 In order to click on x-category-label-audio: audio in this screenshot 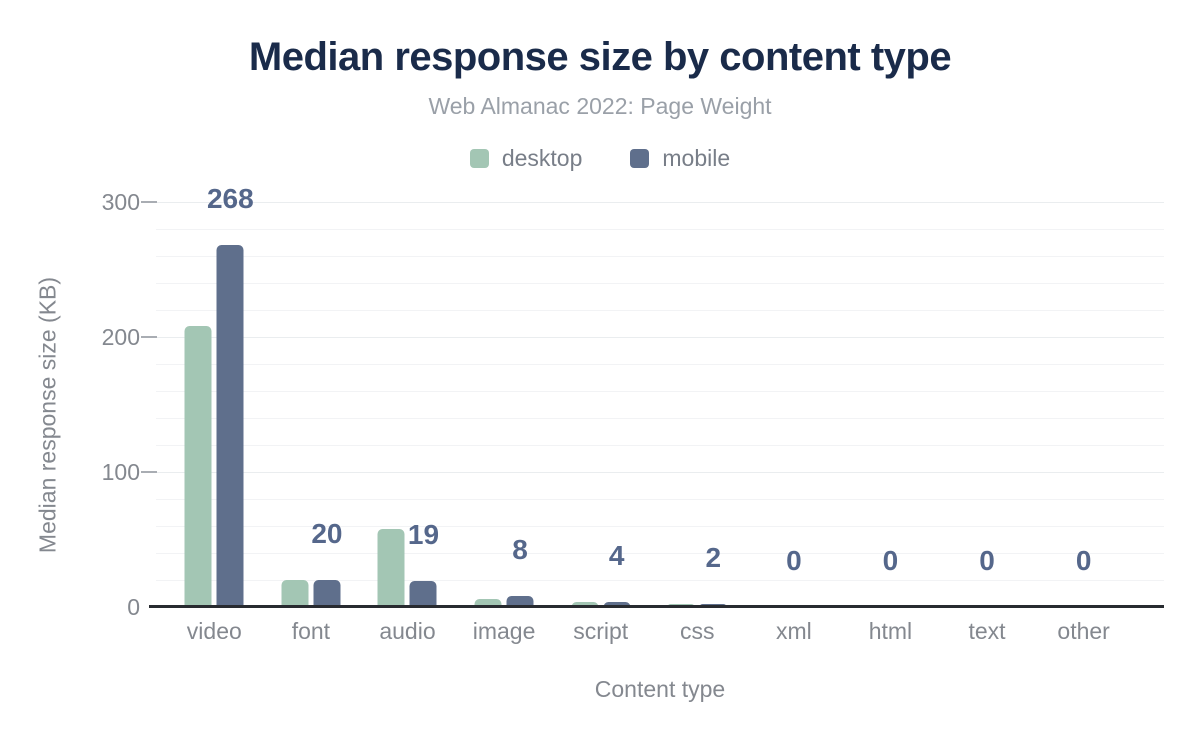, I will do `click(407, 631)`.